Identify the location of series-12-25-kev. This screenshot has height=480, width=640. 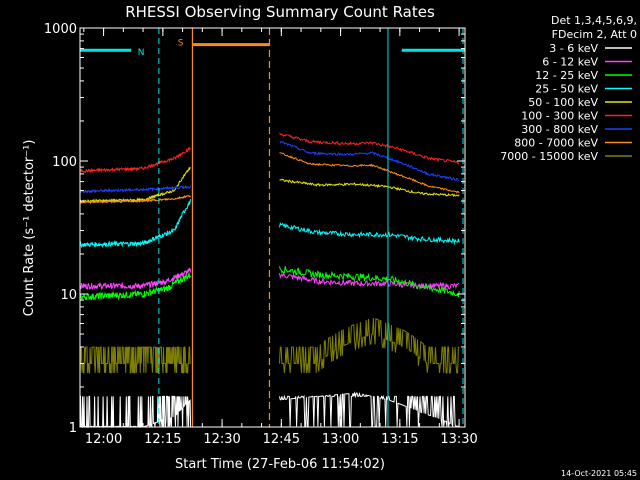
(269, 283).